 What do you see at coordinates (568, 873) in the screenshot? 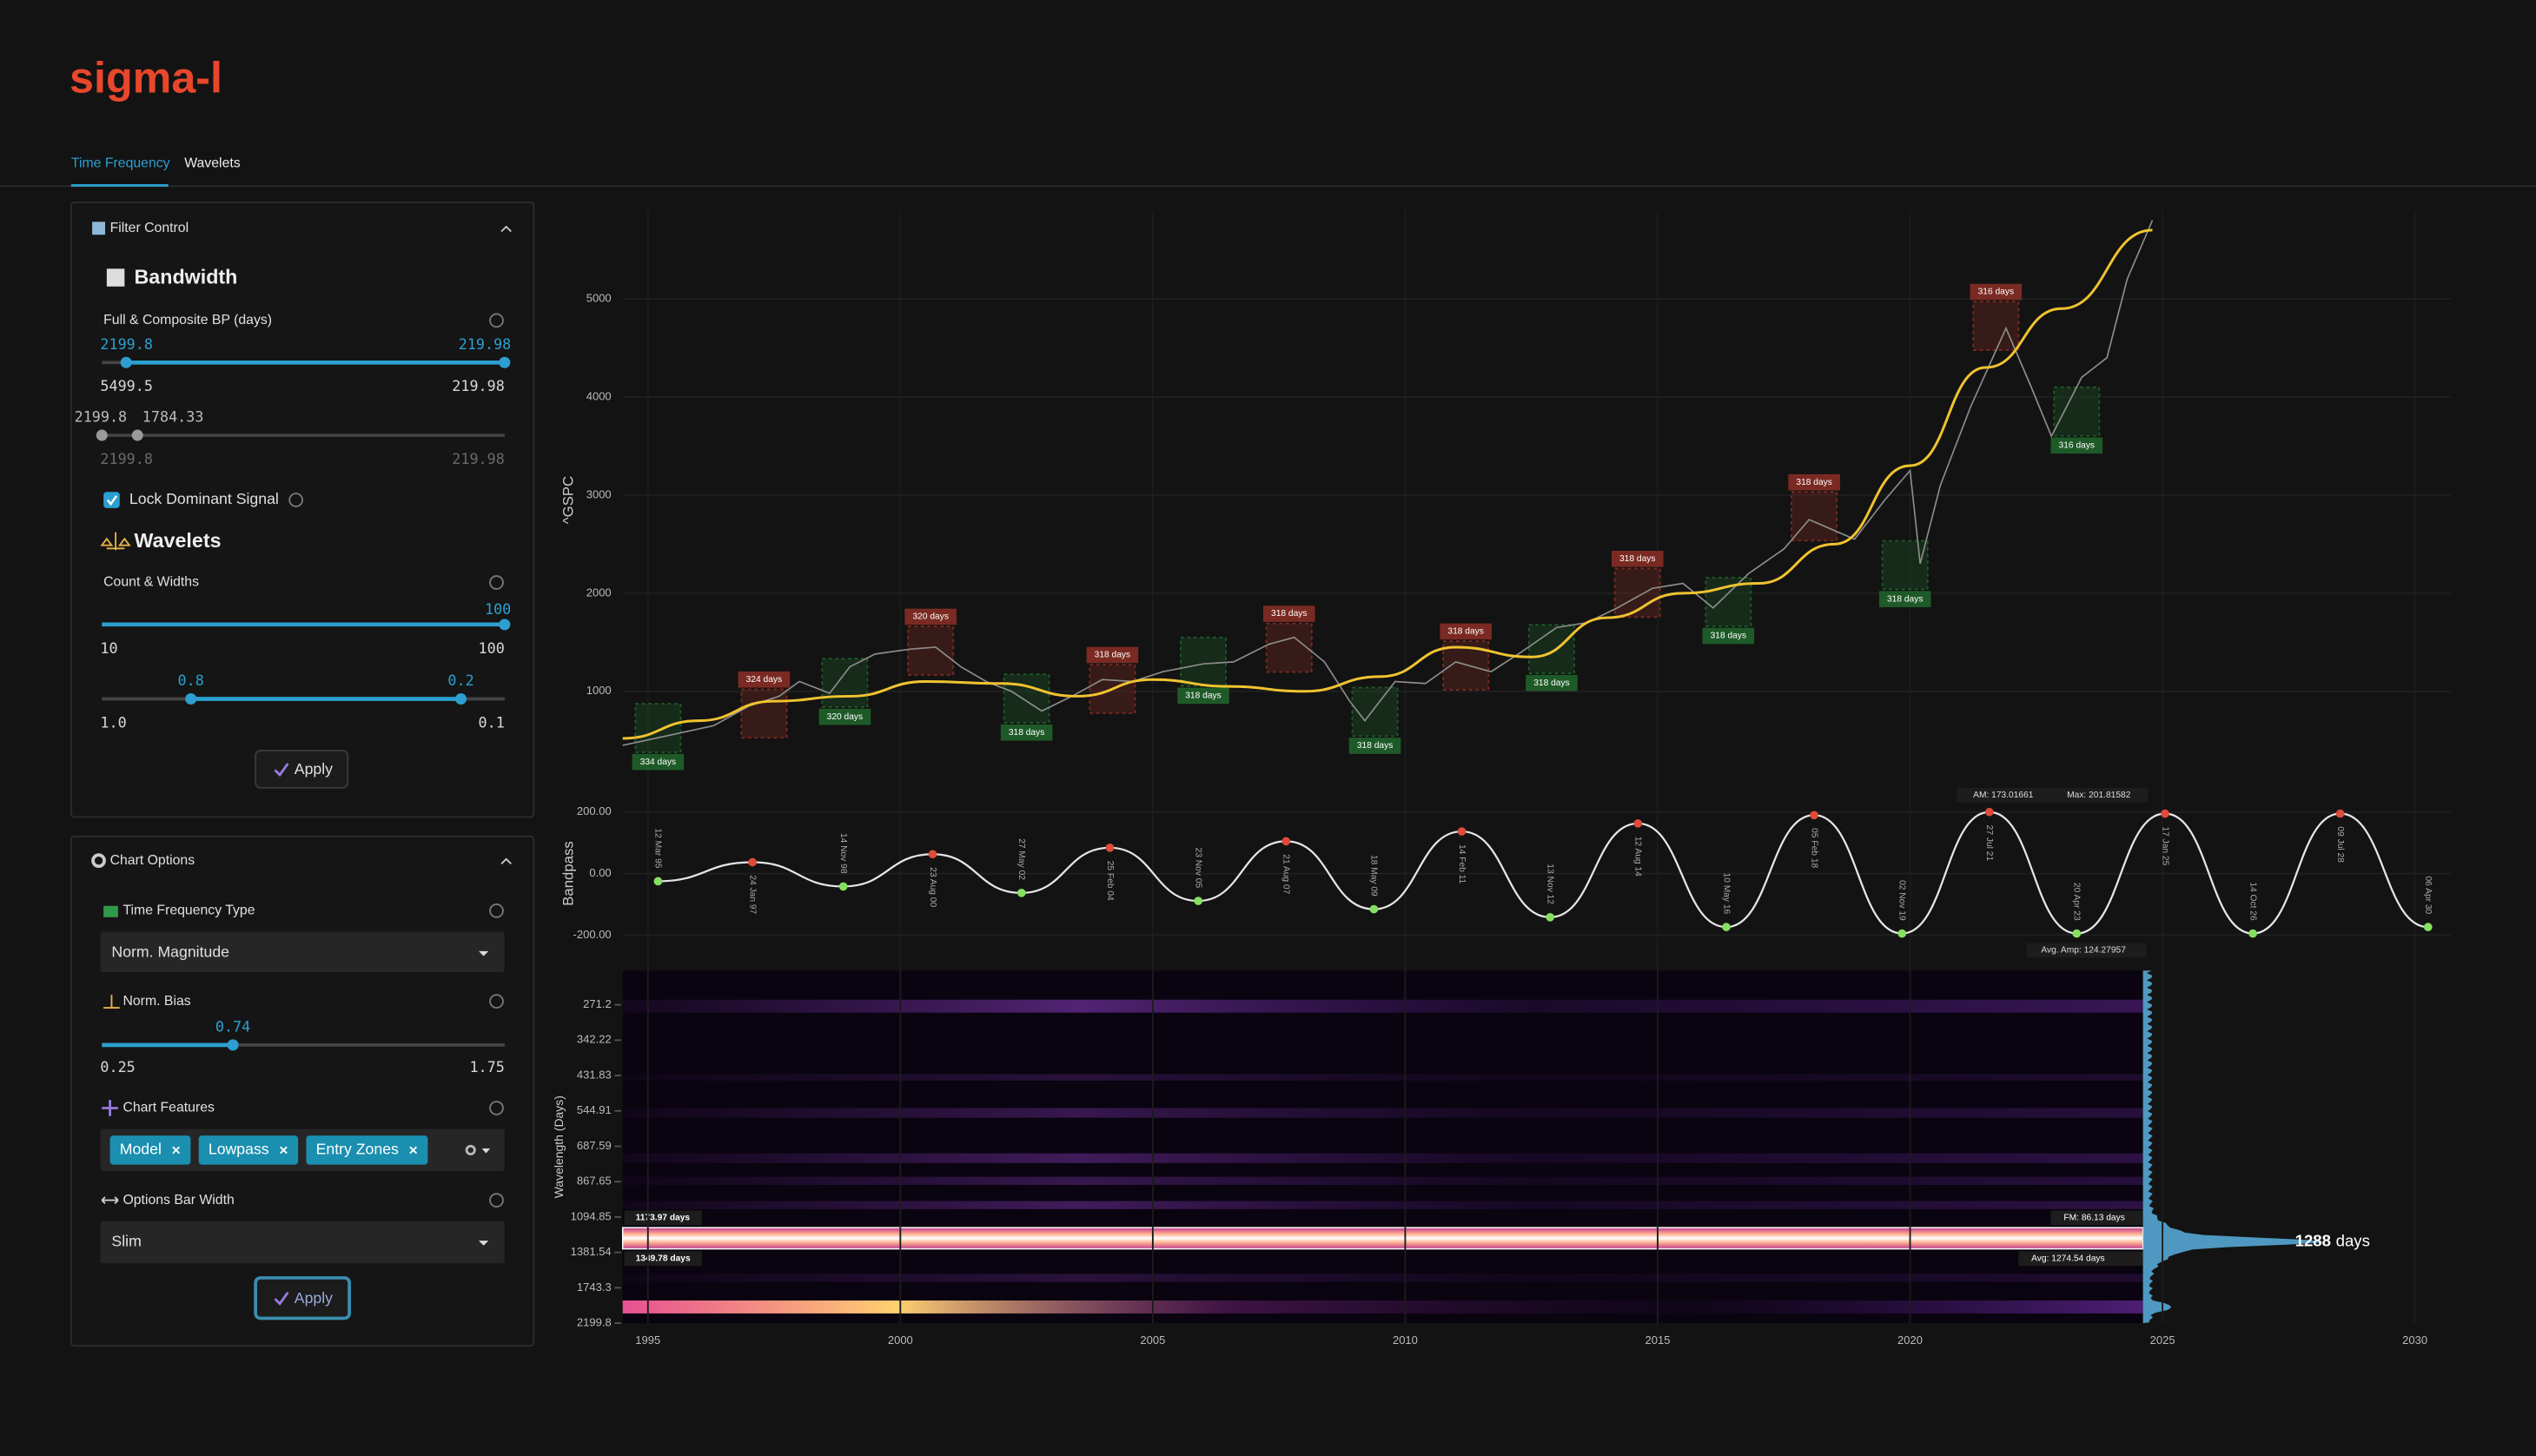
I see `y-axis-title: Bandpass` at bounding box center [568, 873].